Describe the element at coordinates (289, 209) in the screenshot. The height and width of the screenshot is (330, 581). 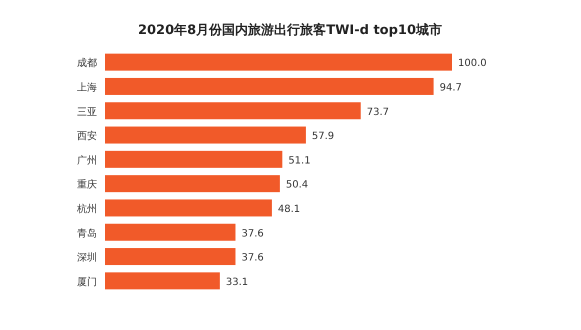
I see `data-label: 48.1` at that location.